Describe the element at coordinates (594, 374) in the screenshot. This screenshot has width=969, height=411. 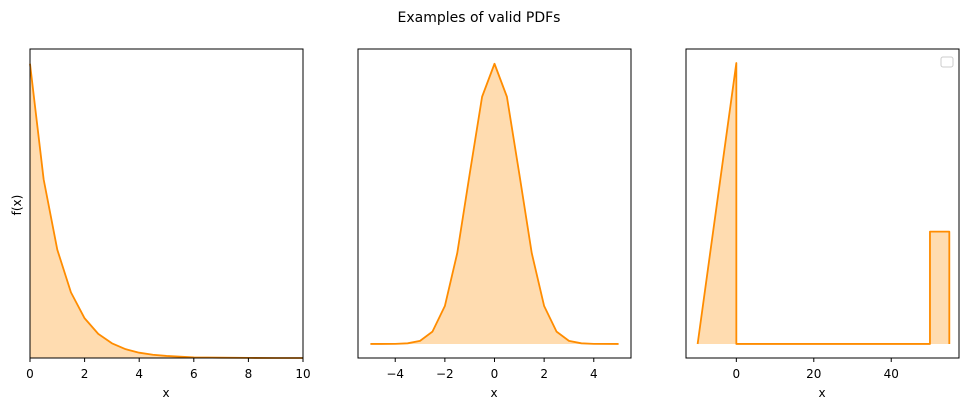
I see `x-tick-label-2-4: 4` at that location.